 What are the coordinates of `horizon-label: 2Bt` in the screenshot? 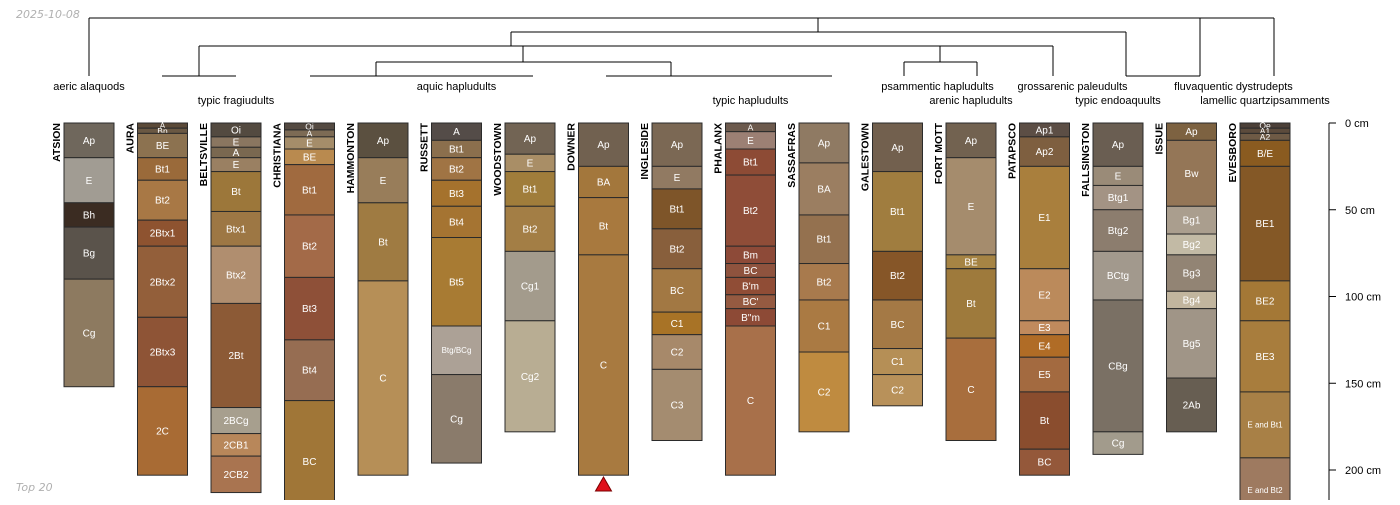 It's located at (235, 356).